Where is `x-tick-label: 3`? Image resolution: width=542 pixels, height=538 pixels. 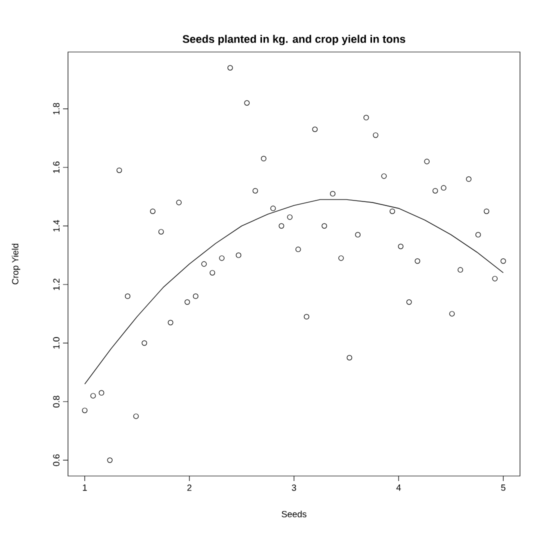
x-tick-label: 3 is located at coordinates (294, 487).